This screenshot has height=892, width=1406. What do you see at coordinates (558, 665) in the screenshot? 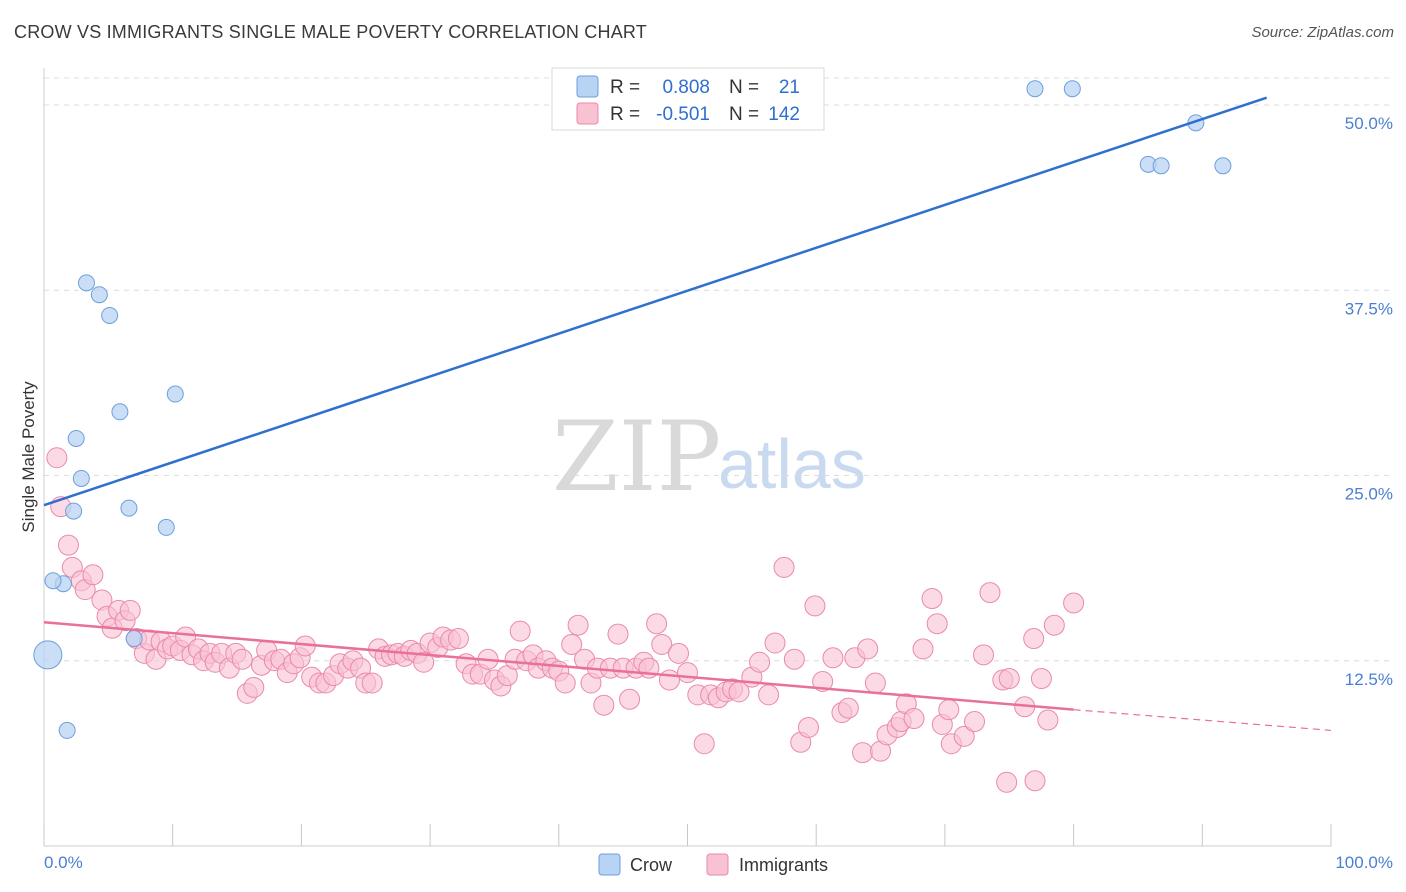
I see `immigrants-trend-line` at bounding box center [558, 665].